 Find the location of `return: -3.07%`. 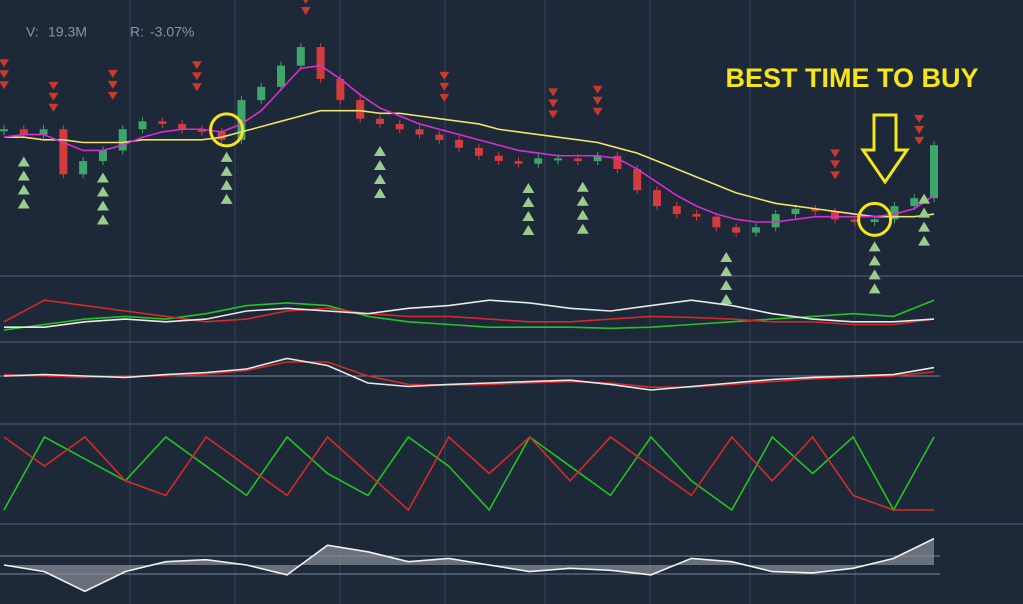

return: -3.07% is located at coordinates (172, 32).